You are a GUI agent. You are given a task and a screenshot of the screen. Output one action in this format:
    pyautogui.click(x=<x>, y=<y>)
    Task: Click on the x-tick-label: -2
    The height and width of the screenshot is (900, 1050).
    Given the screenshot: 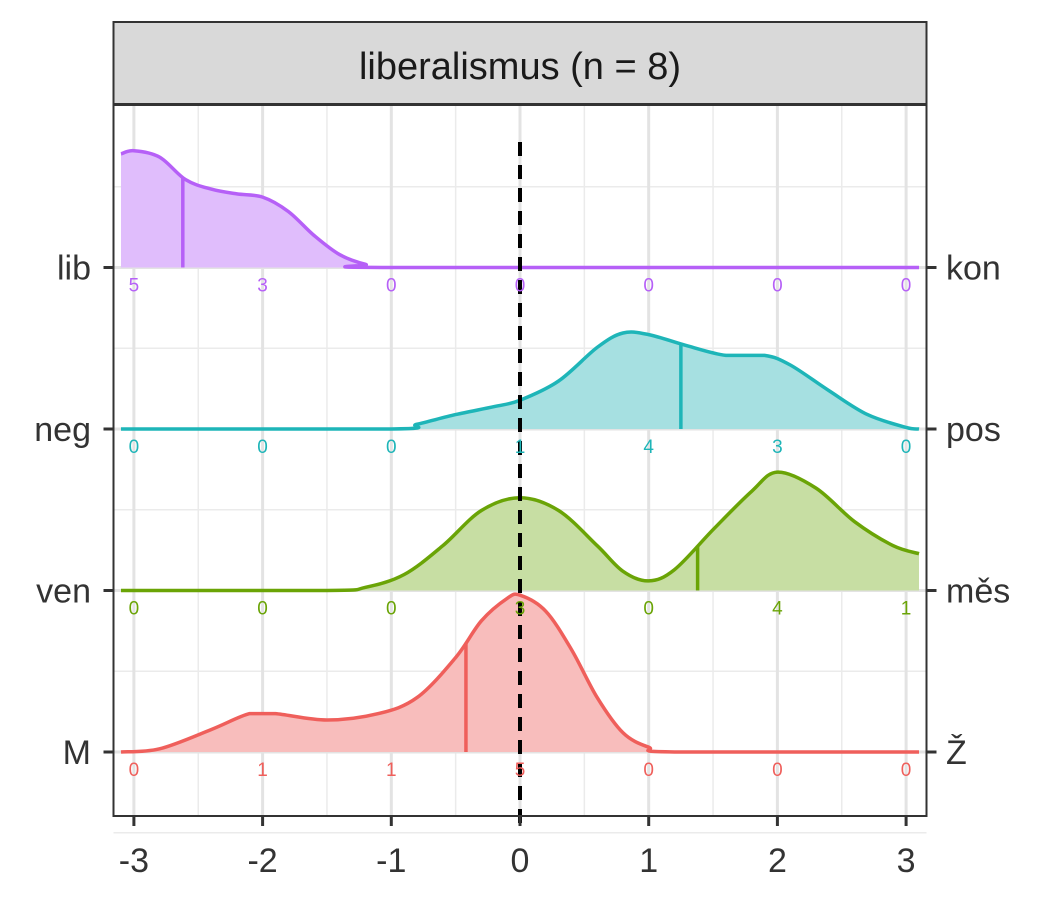 What is the action you would take?
    pyautogui.click(x=262, y=861)
    